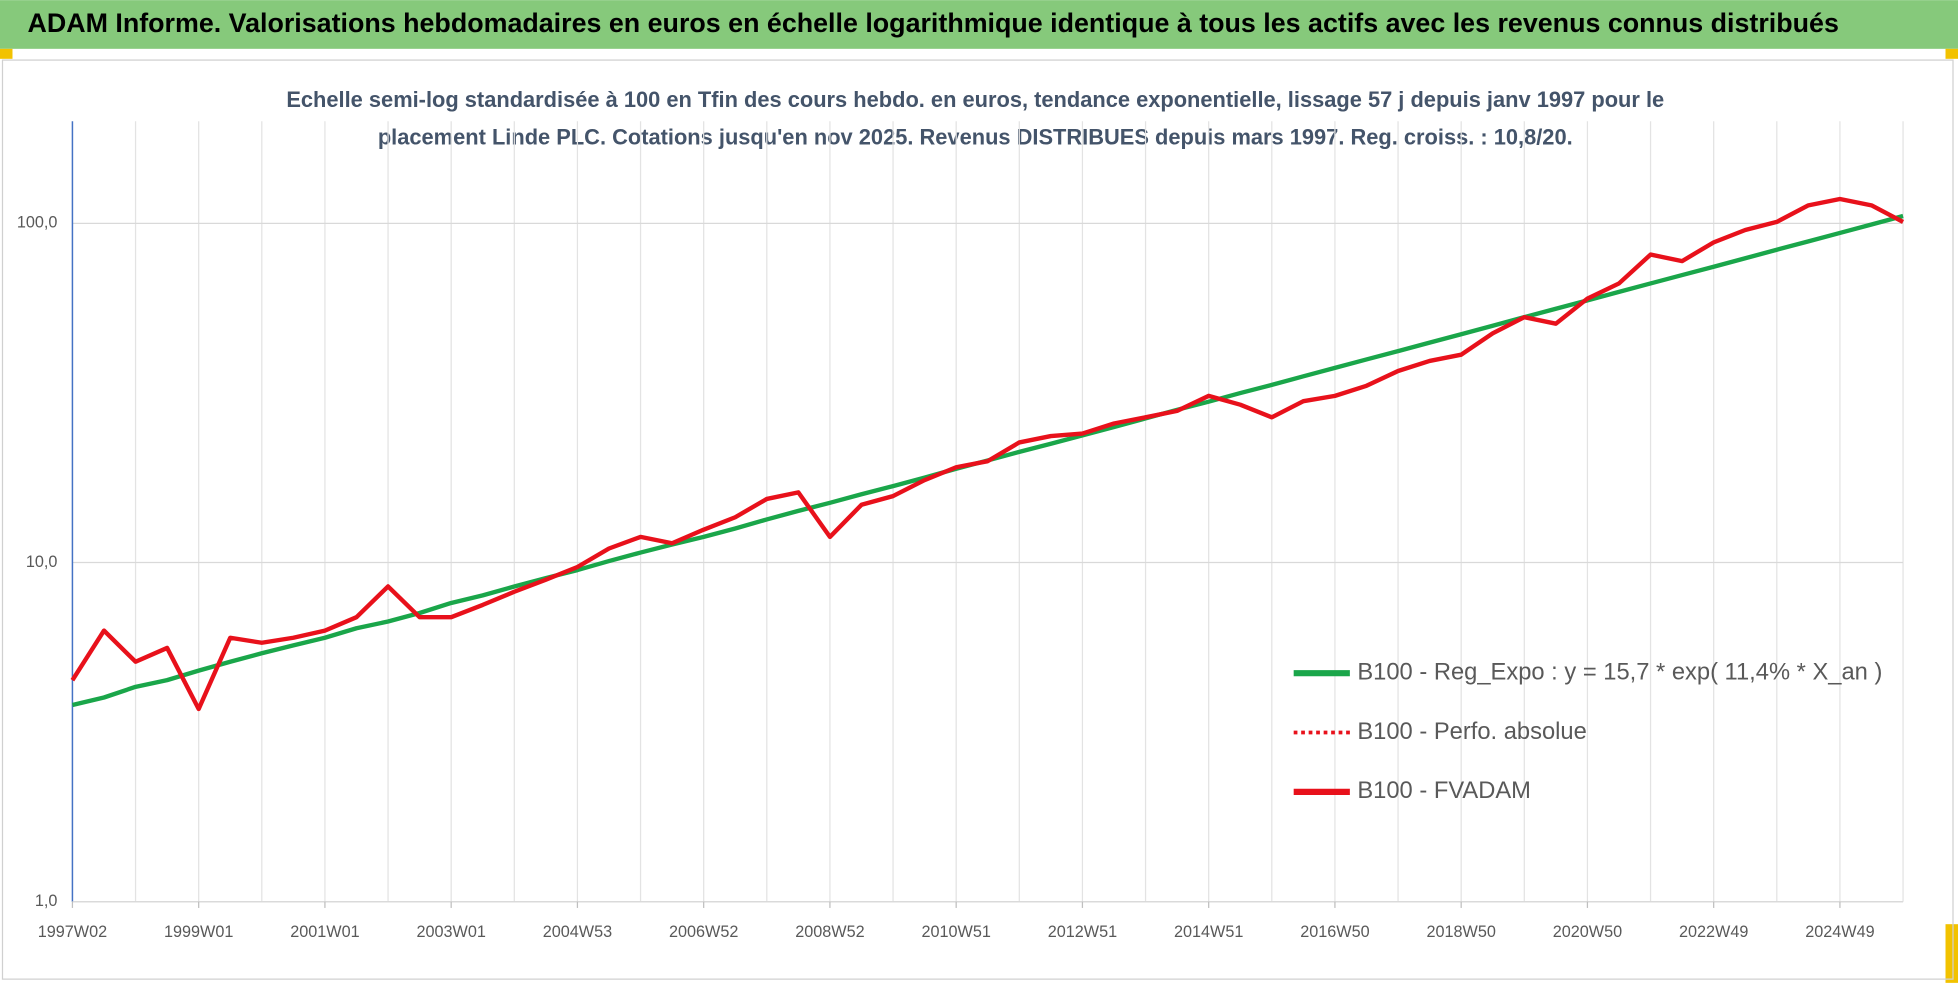 The image size is (1958, 983). What do you see at coordinates (1587, 932) in the screenshot?
I see `x-tick-label: 2020W50` at bounding box center [1587, 932].